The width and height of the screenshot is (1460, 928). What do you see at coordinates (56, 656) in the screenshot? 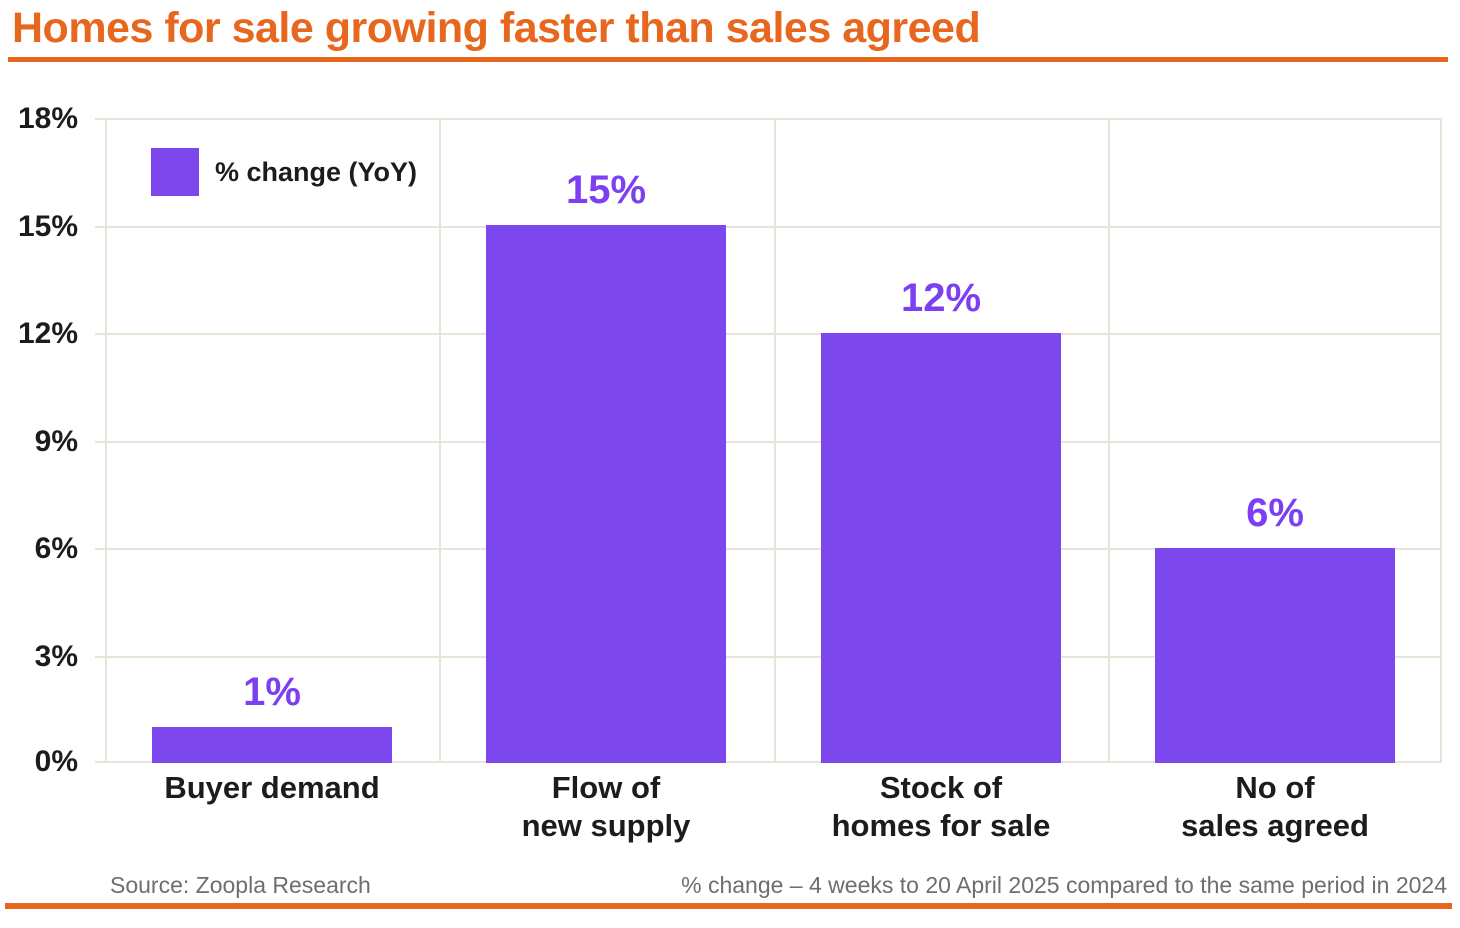
I see `y-tick-label: 3%` at bounding box center [56, 656].